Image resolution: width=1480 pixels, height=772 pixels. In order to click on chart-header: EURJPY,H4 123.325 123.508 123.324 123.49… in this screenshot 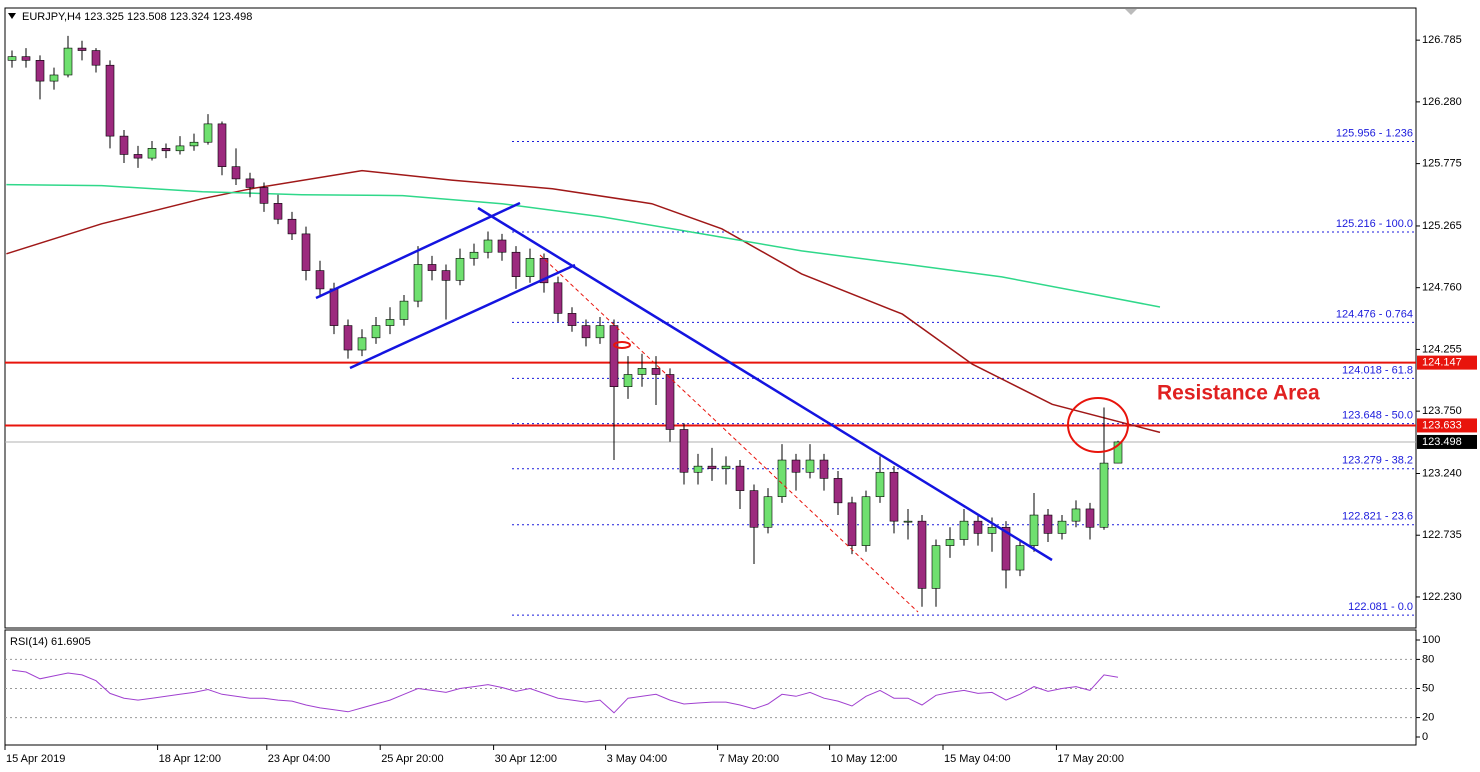, I will do `click(137, 17)`.